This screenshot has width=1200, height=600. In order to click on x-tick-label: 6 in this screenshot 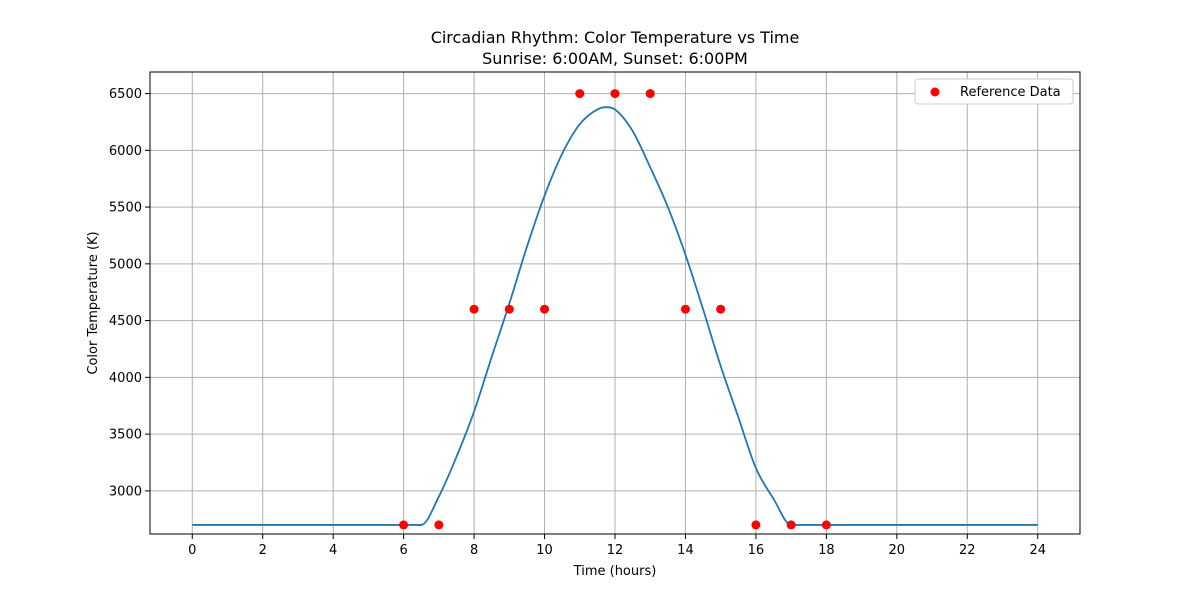, I will do `click(403, 550)`.